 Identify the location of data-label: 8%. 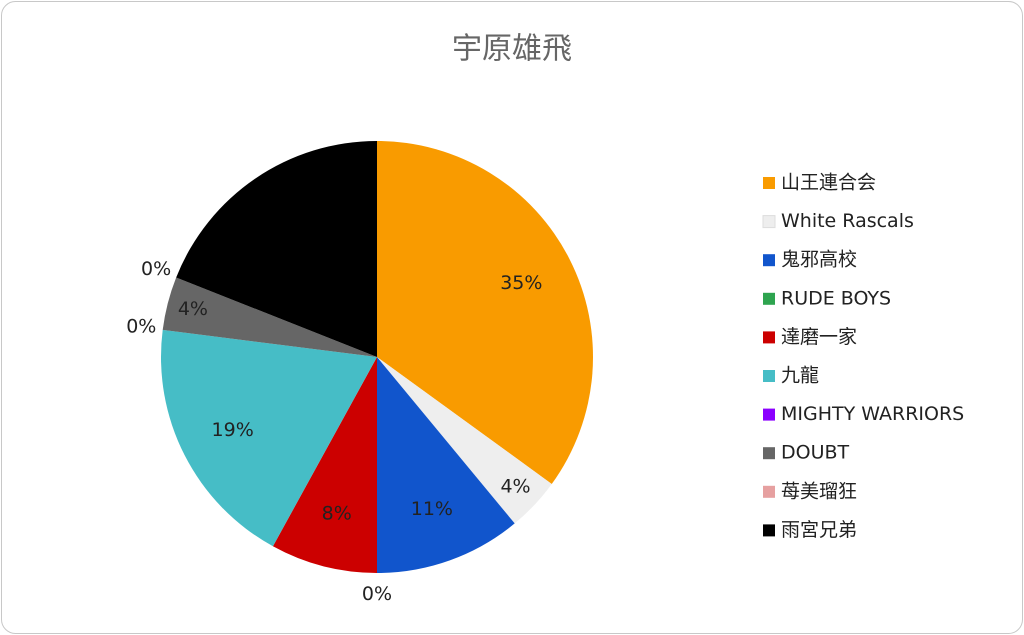
(337, 513).